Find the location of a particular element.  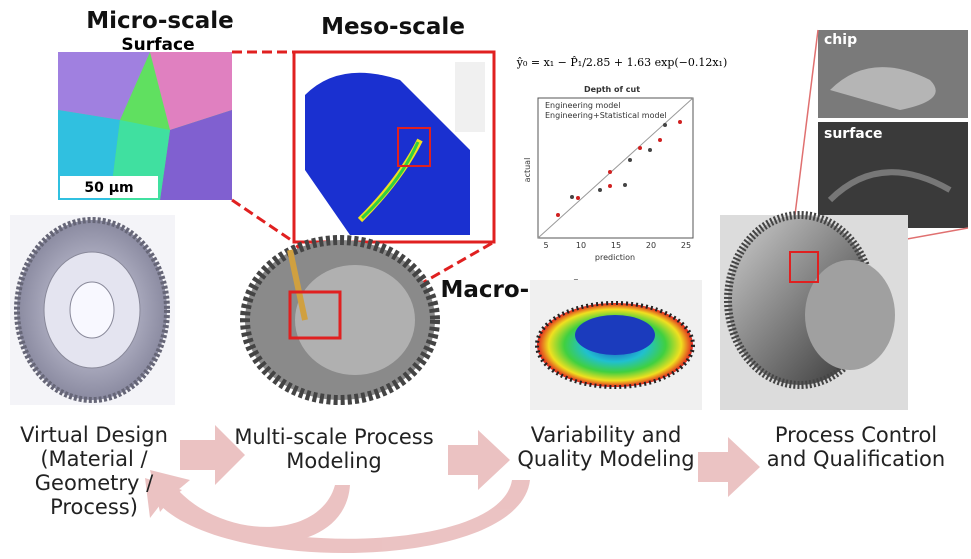

stage-label: Virtual Design is located at coordinates (94, 435).